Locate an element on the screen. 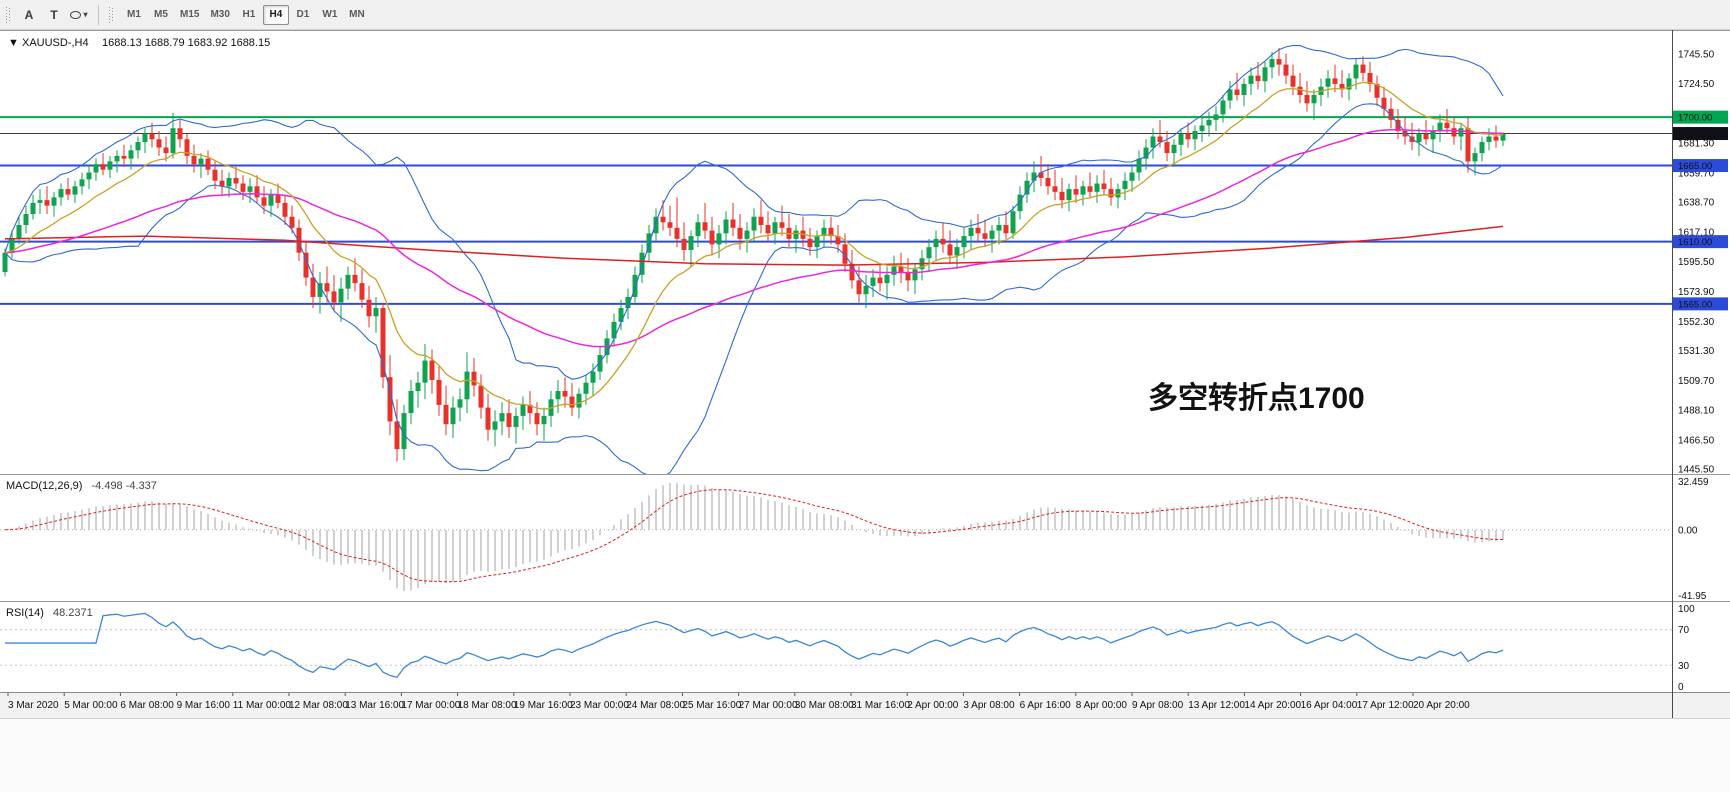 Image resolution: width=1730 pixels, height=792 pixels. tf-button-mn: MN is located at coordinates (357, 15).